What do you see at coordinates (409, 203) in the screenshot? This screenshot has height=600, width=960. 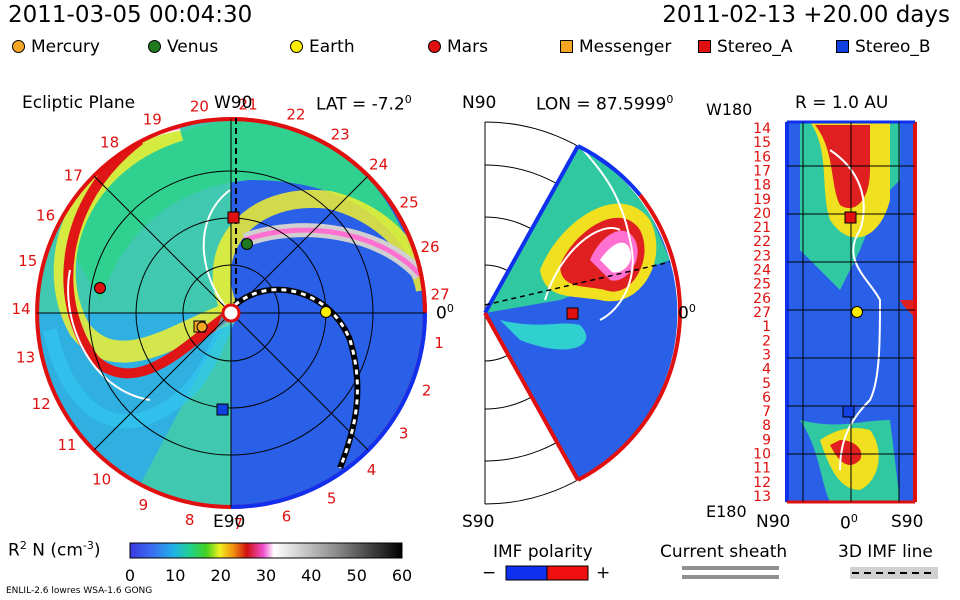 I see `rotation-number-label: 25` at bounding box center [409, 203].